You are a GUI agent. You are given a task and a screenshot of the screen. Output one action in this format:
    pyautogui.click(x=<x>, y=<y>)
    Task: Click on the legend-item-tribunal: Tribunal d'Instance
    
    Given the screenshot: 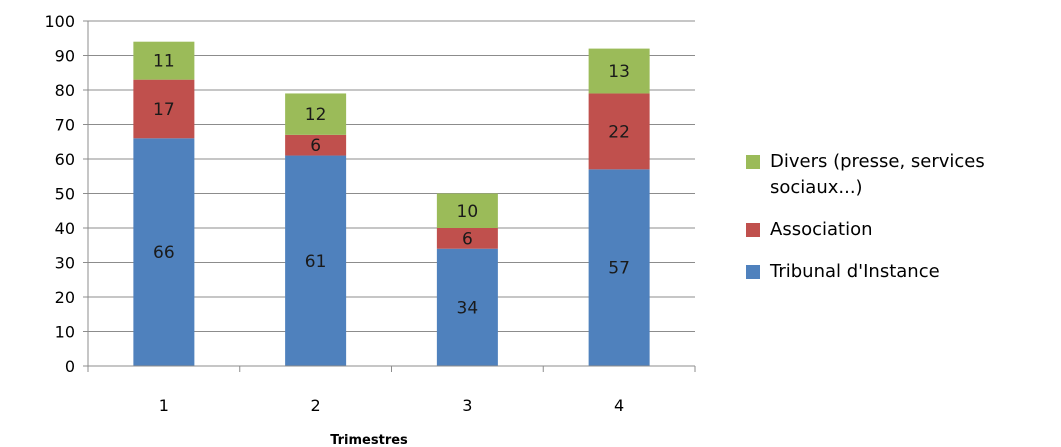 What is the action you would take?
    pyautogui.click(x=903, y=272)
    